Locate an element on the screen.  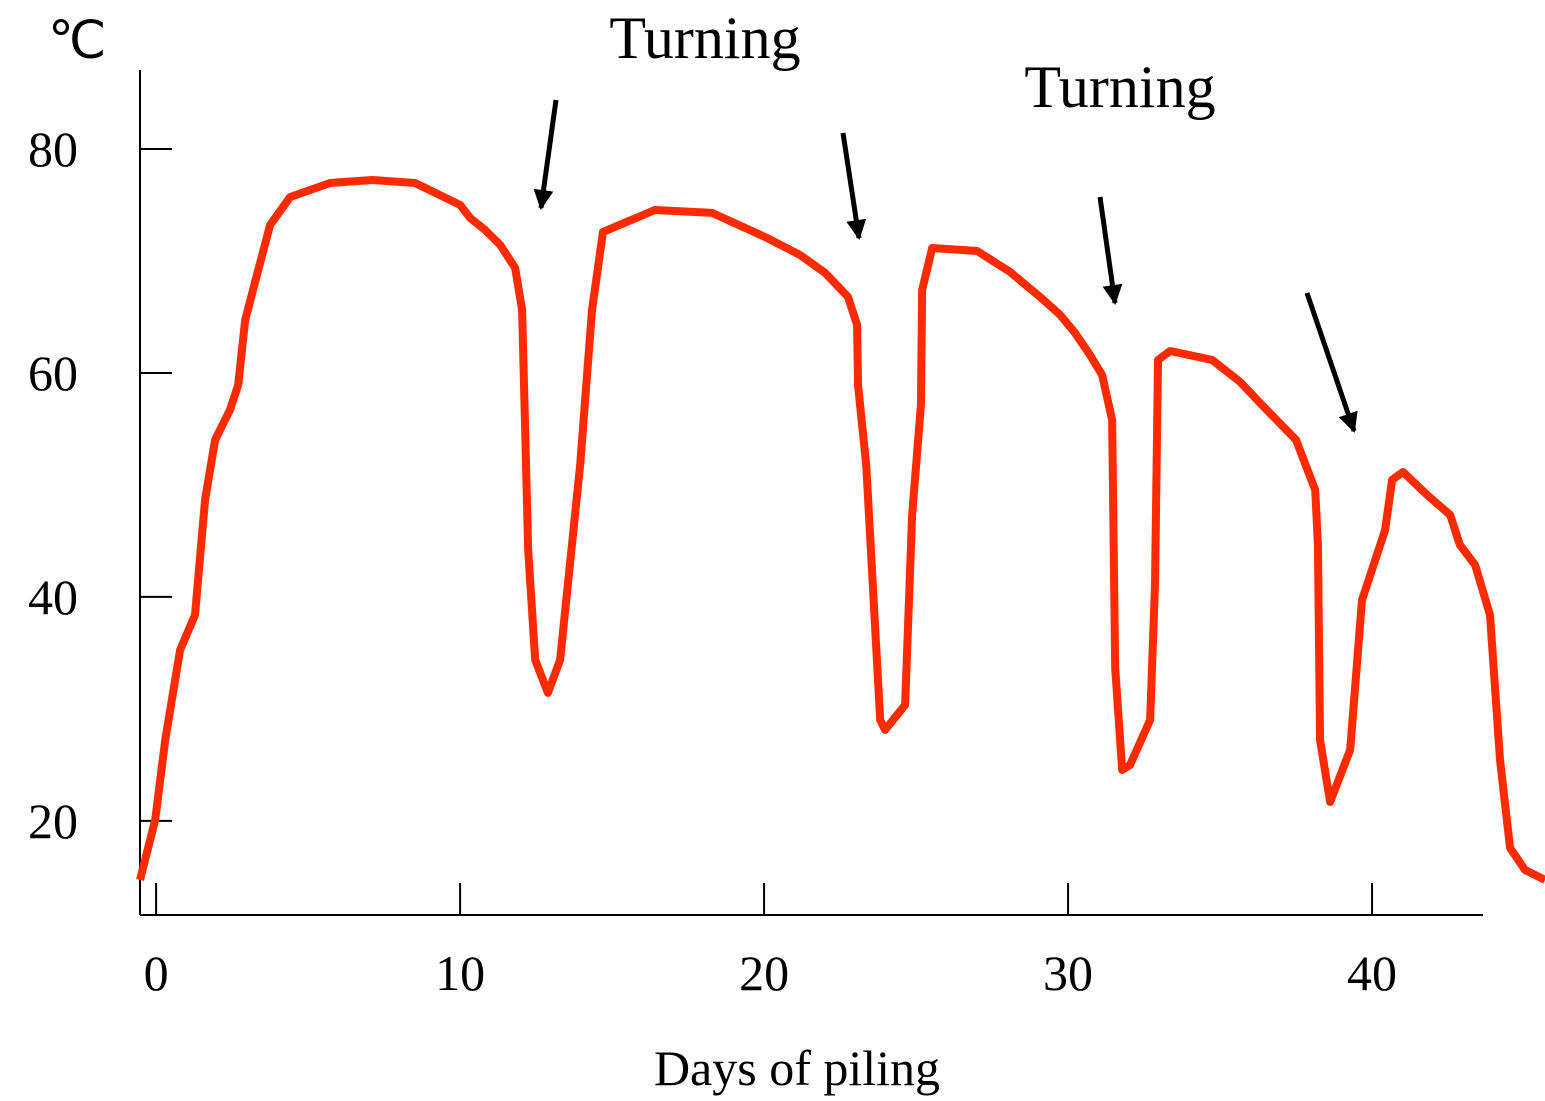
x-axis-label: Days of piling is located at coordinates (797, 1068).